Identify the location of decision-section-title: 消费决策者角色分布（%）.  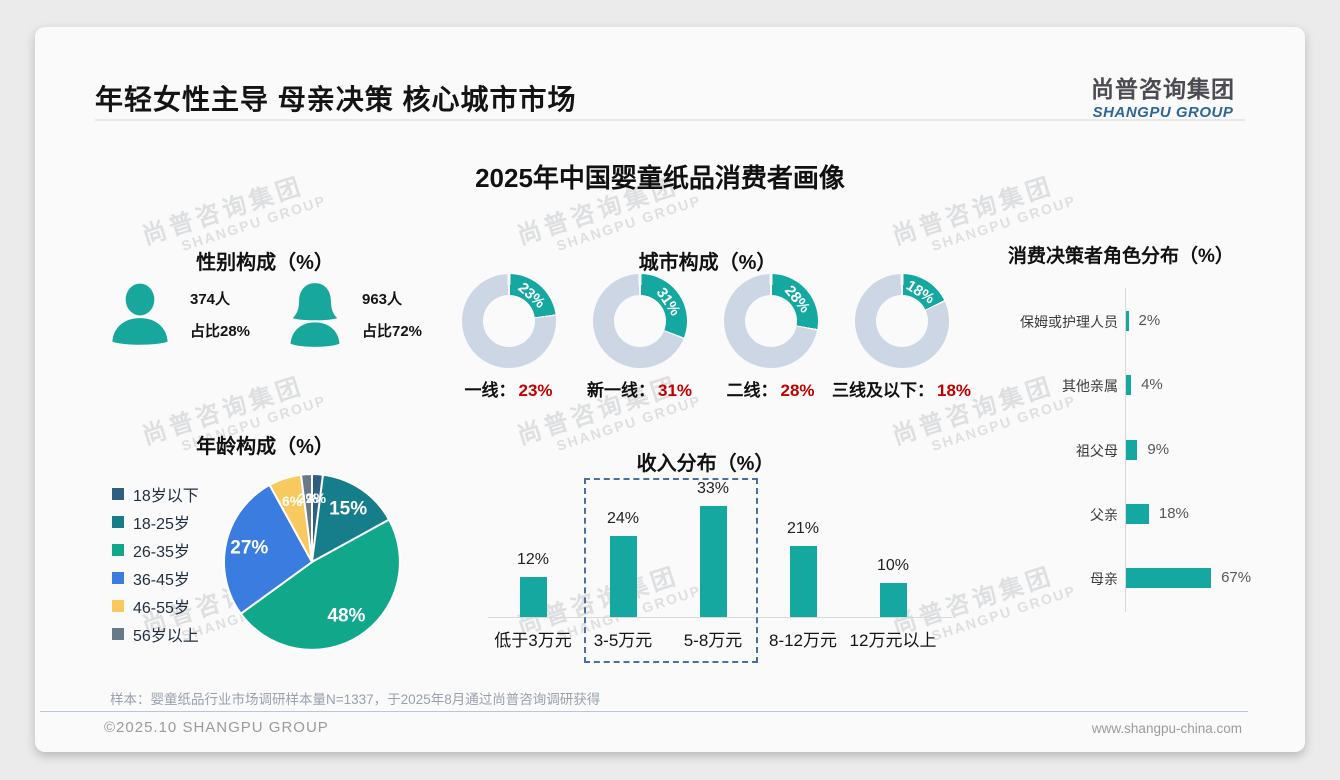
(1121, 256).